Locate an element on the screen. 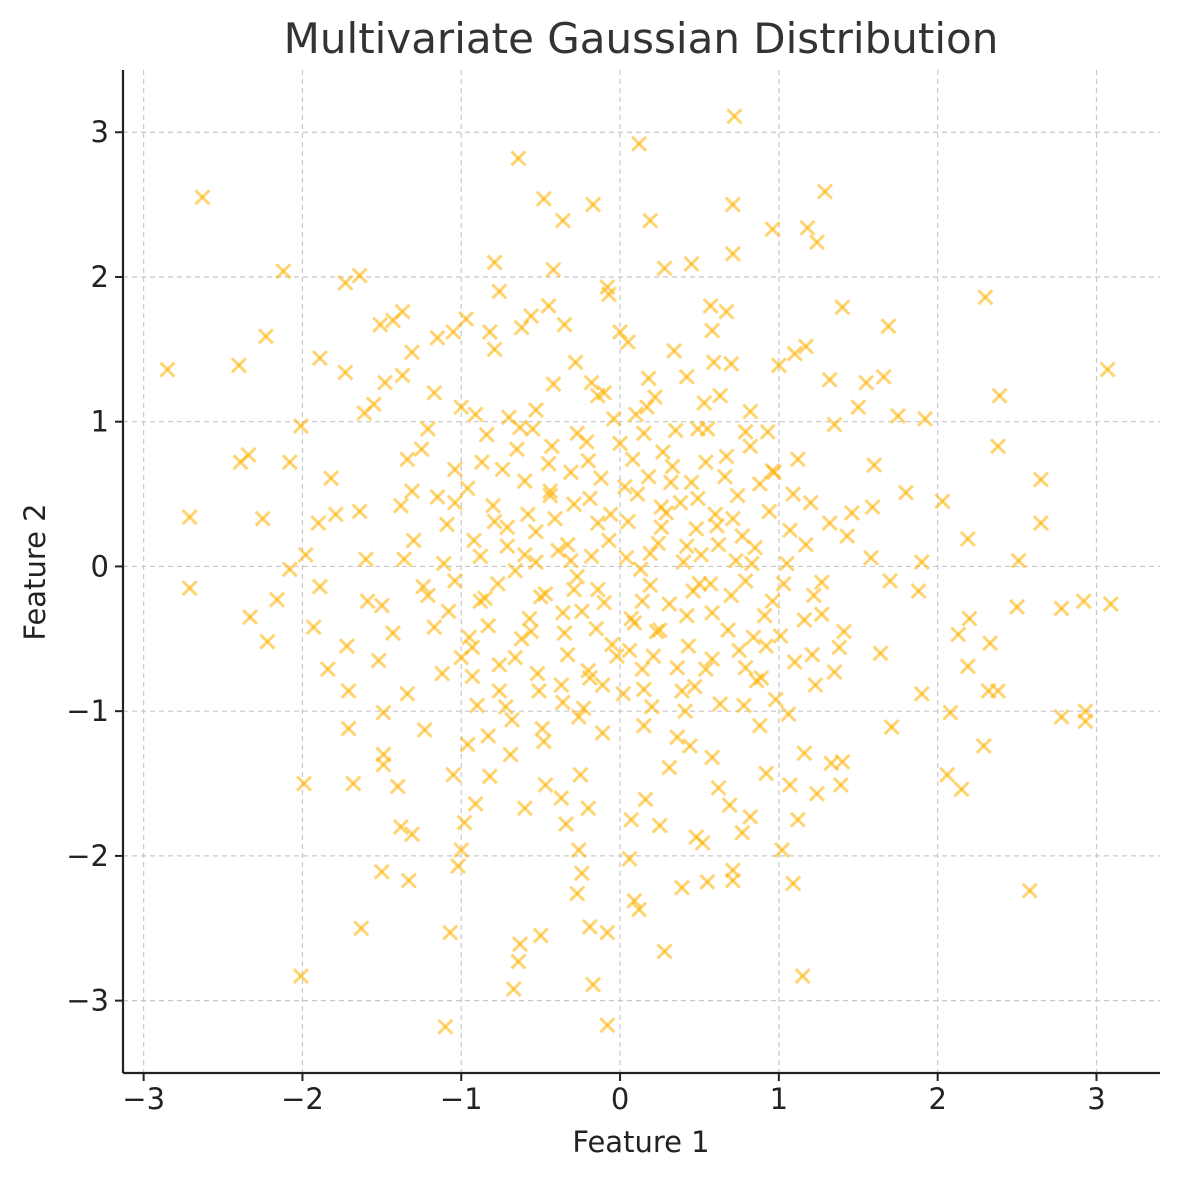 This screenshot has height=1180, width=1180. y-tick-label: 1 is located at coordinates (100, 422).